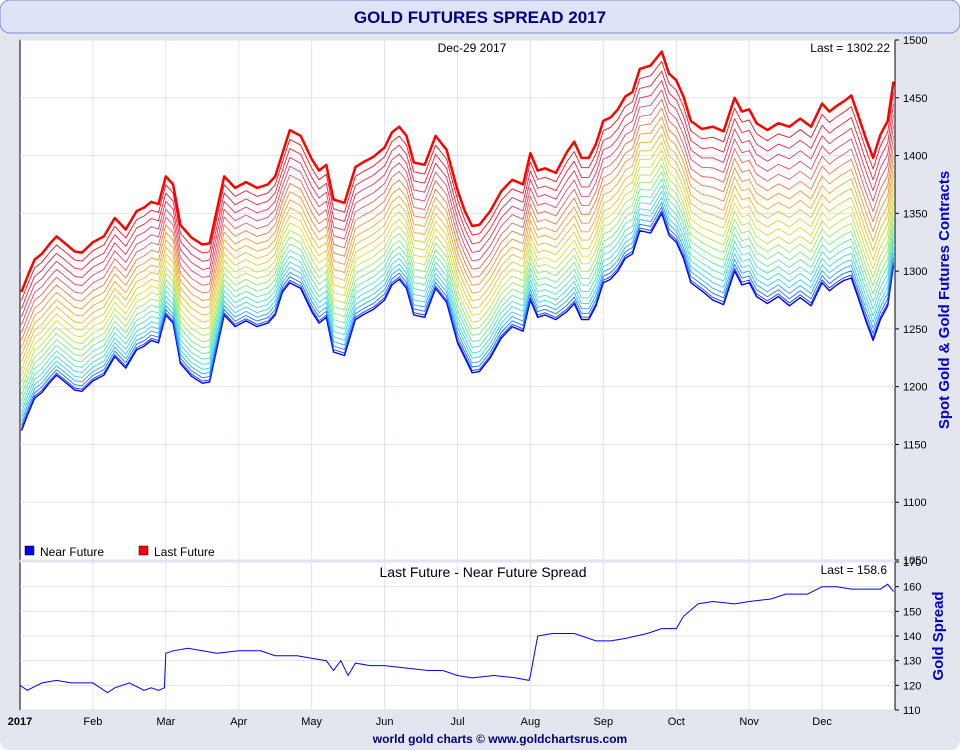  I want to click on price-y-axis-label: Spot Gold & Gold Futures Contracts, so click(944, 300).